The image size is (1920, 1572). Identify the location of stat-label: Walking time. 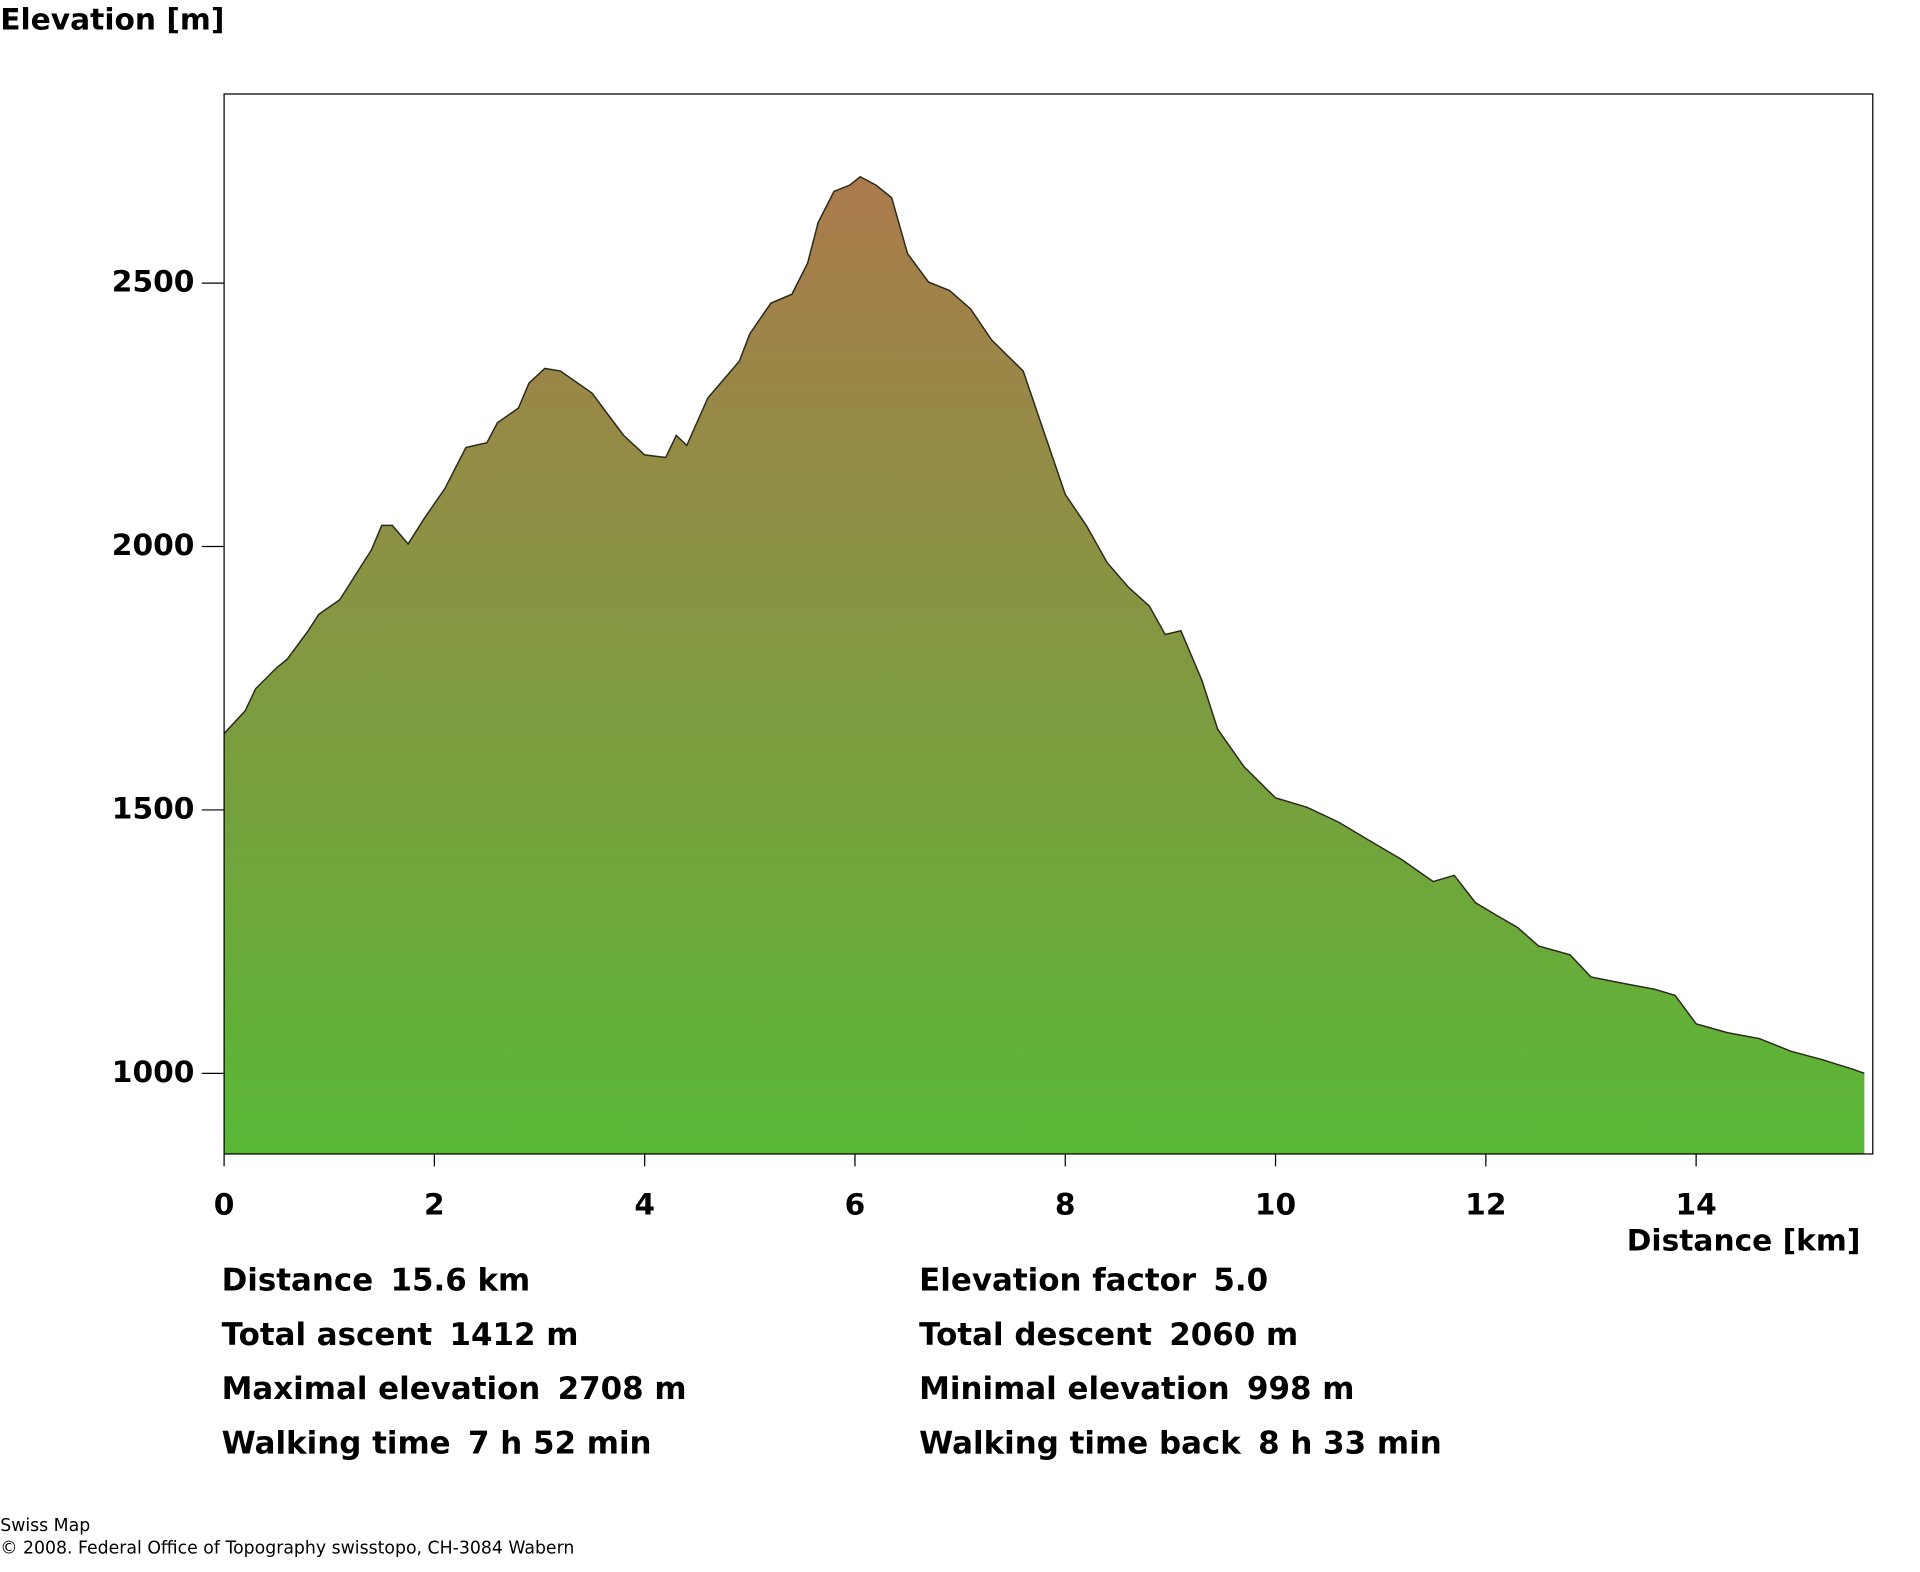
(336, 1443).